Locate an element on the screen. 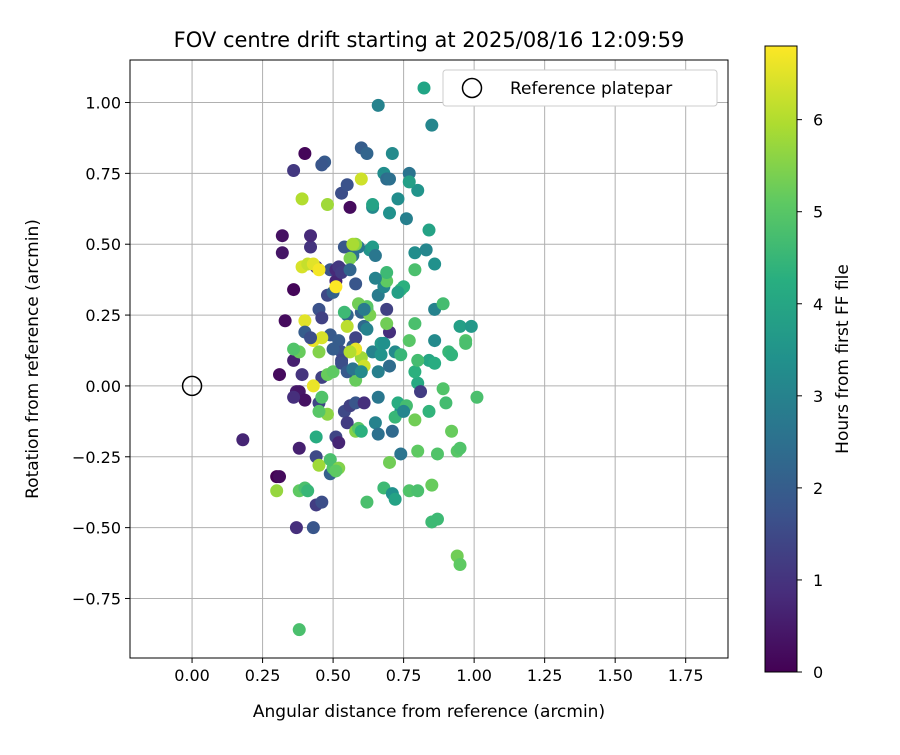  colorbar-tick-label: 4 is located at coordinates (818, 304).